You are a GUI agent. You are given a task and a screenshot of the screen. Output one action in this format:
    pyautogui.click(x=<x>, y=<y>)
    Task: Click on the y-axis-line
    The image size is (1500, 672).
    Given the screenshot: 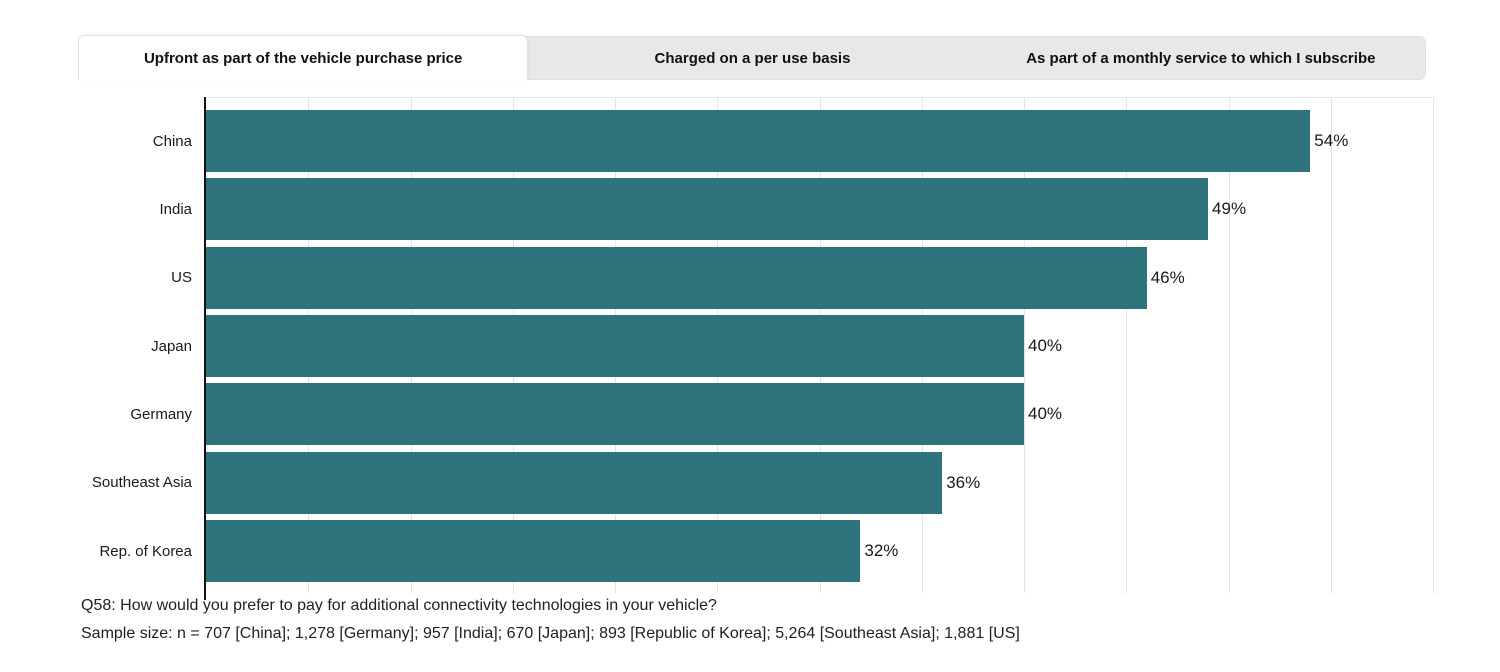 What is the action you would take?
    pyautogui.click(x=205, y=348)
    